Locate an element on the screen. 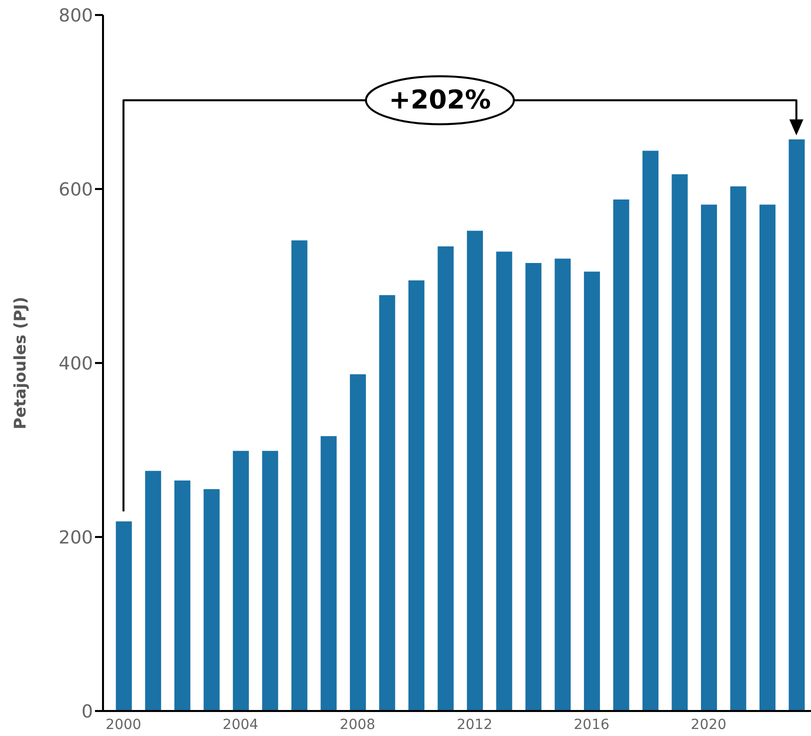 The width and height of the screenshot is (811, 736). x-tick-label: 2008 is located at coordinates (358, 724).